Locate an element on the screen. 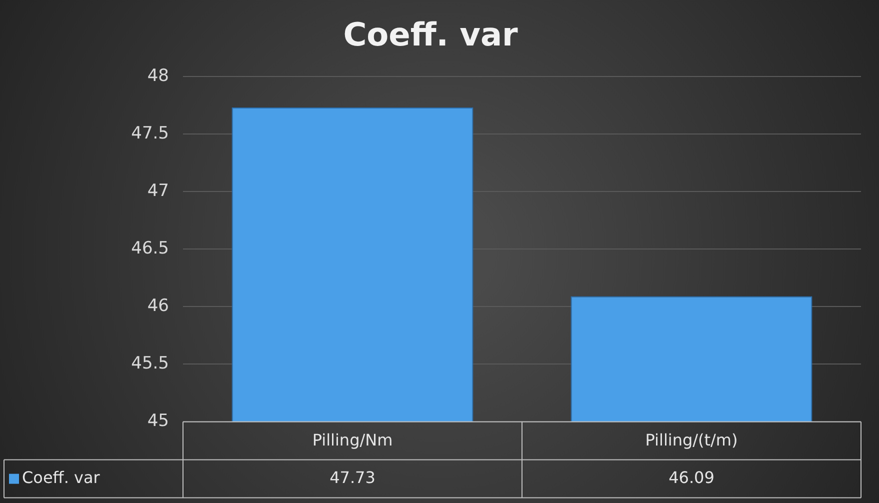  y-tick-label: 48 is located at coordinates (158, 76).